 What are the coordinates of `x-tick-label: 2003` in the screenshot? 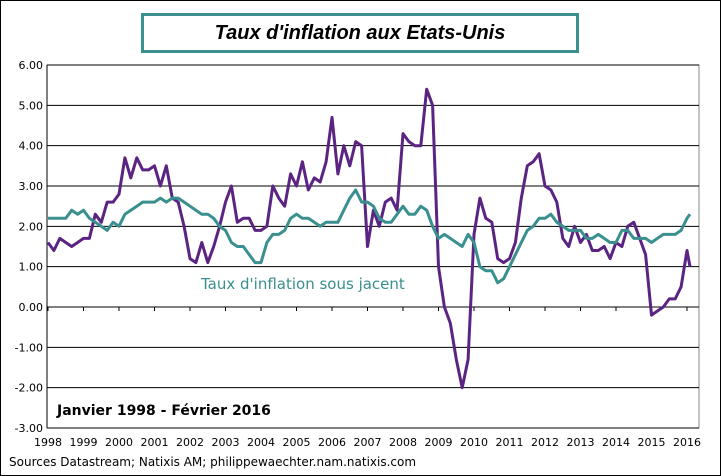 It's located at (226, 442).